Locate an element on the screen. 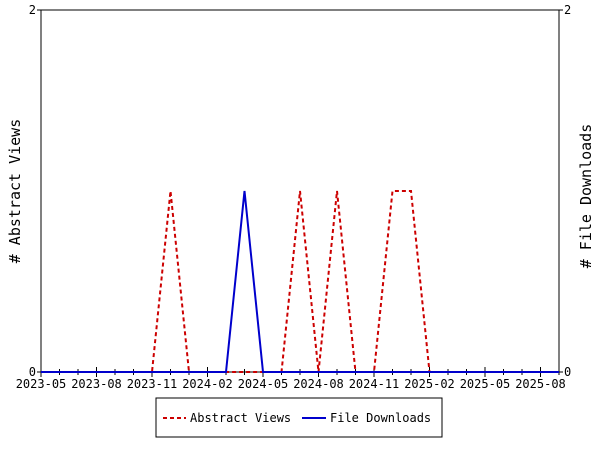  x-tick-label: 2024-02 is located at coordinates (207, 384).